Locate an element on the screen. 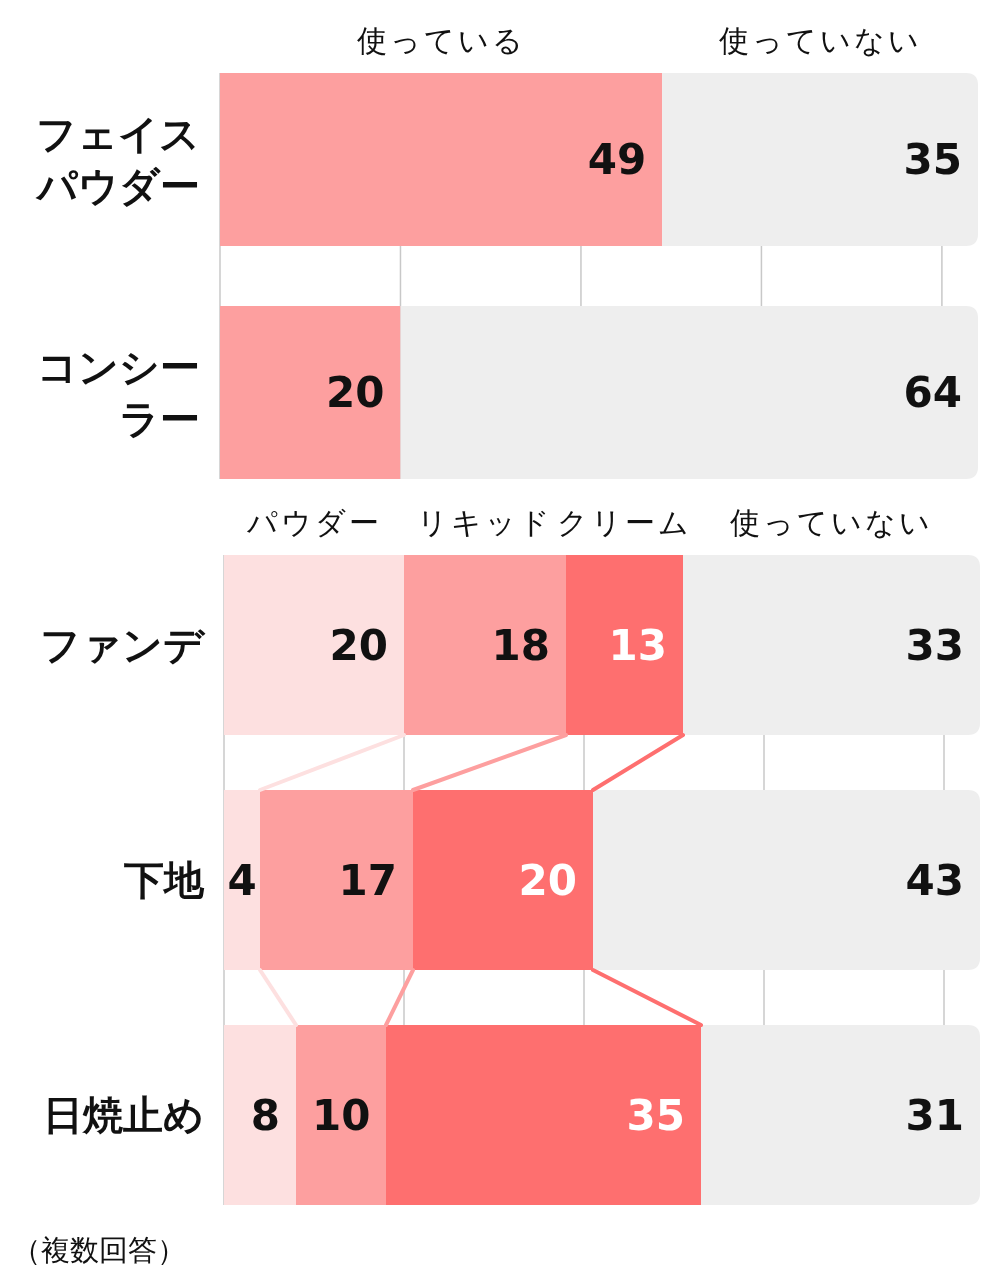 The image size is (1001, 1280). data-label: 8 is located at coordinates (265, 1115).